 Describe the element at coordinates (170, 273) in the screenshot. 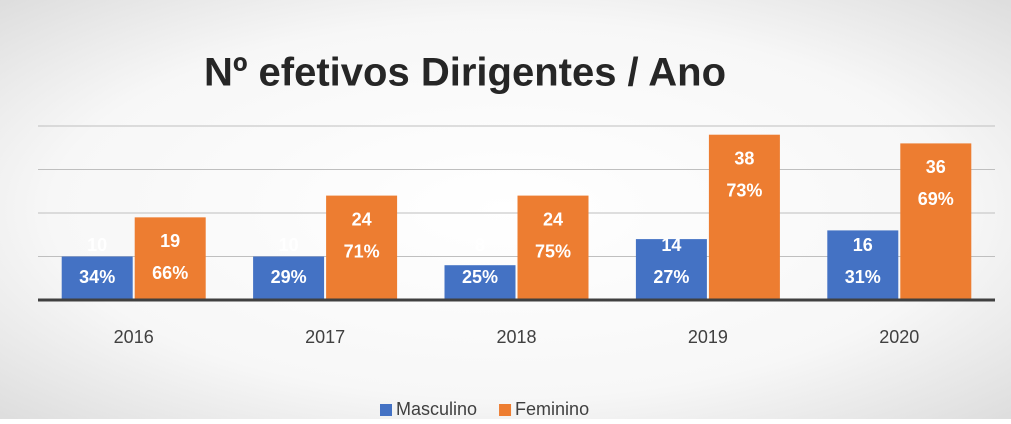

I see `percent-label: 66%` at that location.